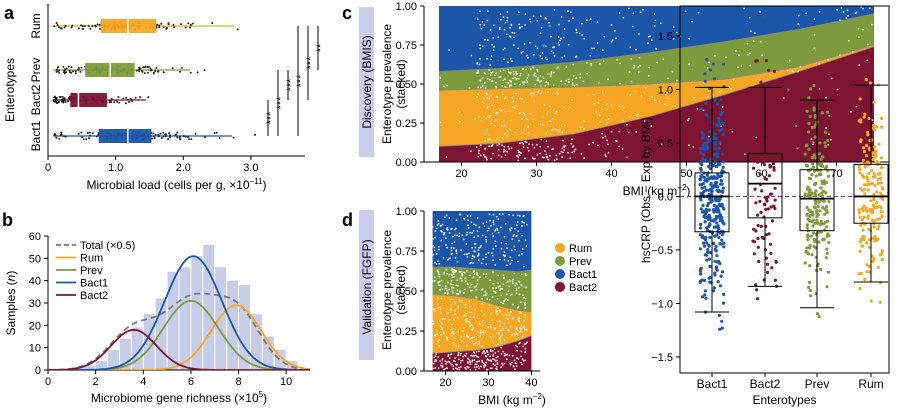 The height and width of the screenshot is (411, 900). I want to click on x-tick-label: 50, so click(686, 174).